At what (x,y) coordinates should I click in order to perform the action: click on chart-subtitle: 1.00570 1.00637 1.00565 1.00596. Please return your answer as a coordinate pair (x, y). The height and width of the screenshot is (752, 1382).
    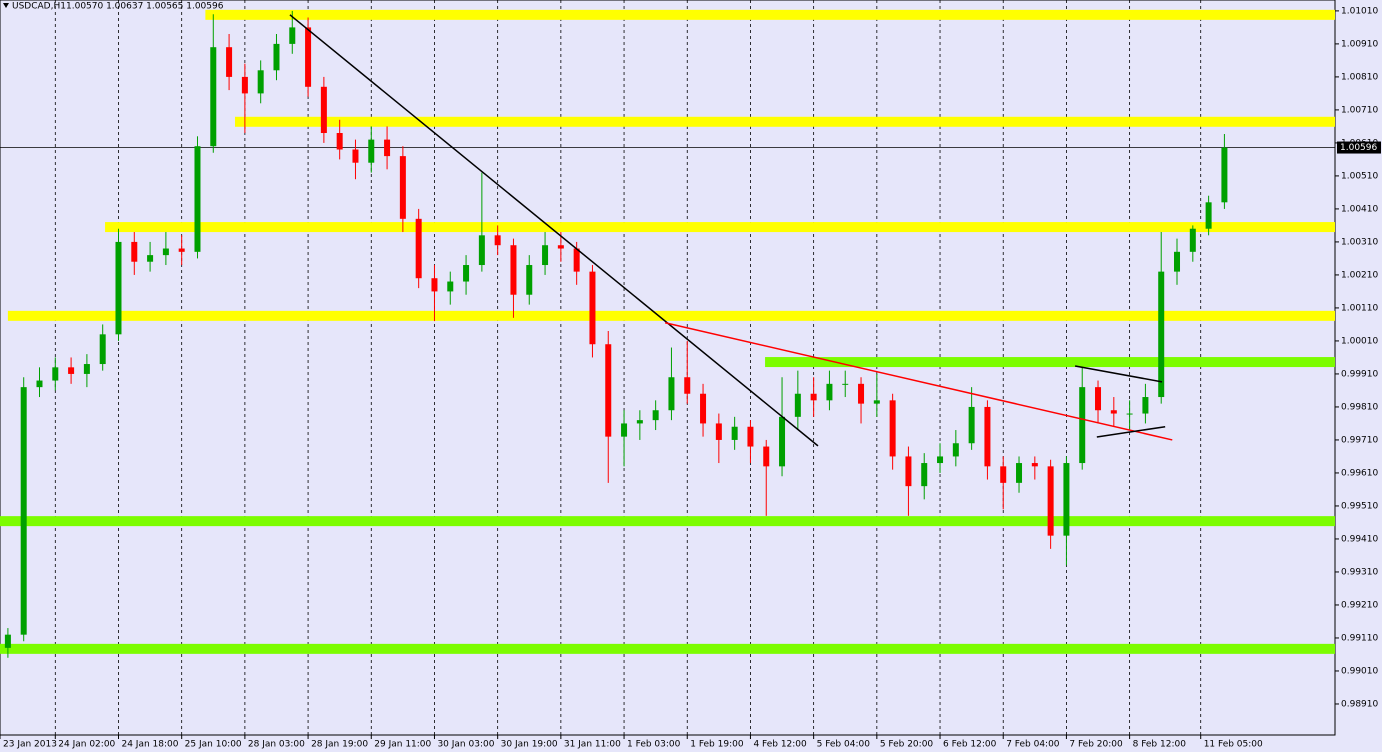
    Looking at the image, I should click on (145, 7).